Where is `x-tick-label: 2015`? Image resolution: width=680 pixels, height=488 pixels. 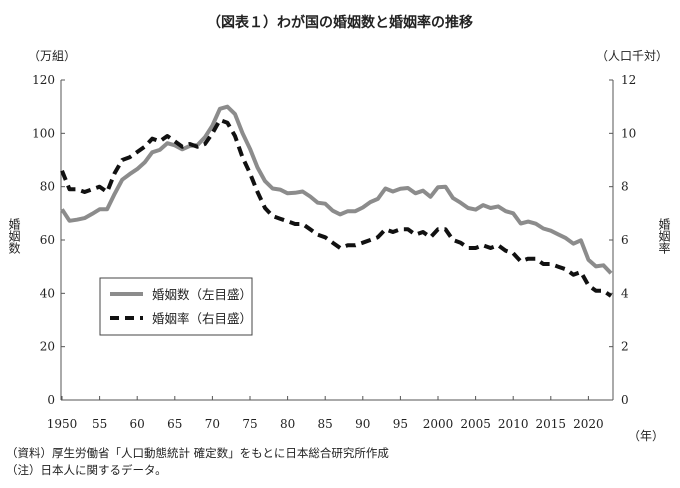
x-tick-label: 2015 is located at coordinates (551, 424).